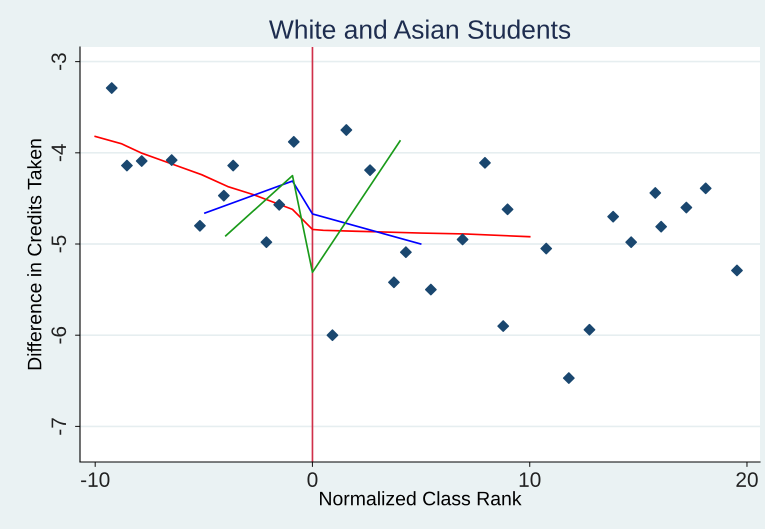 Image resolution: width=765 pixels, height=529 pixels. Describe the element at coordinates (419, 29) in the screenshot. I see `chart-title: White and Asian Students` at that location.